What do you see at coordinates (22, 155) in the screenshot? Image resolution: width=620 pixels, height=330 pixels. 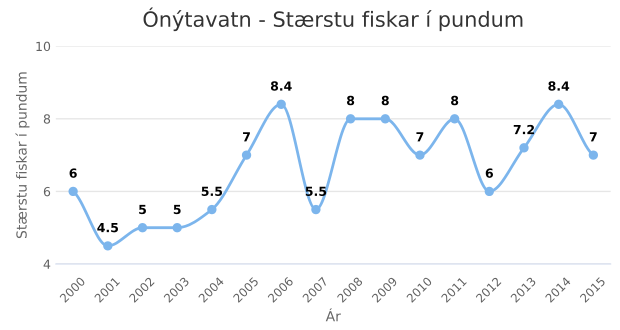 I see `y-axis-title: Stærstu fiskar í pundum` at bounding box center [22, 155].